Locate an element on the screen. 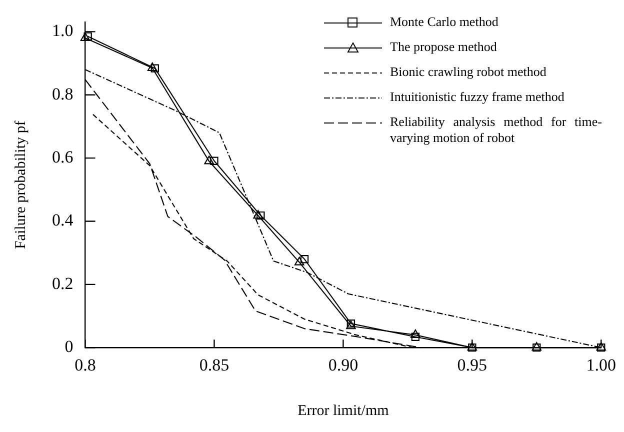  x-tick-label: 0.85 is located at coordinates (214, 364).